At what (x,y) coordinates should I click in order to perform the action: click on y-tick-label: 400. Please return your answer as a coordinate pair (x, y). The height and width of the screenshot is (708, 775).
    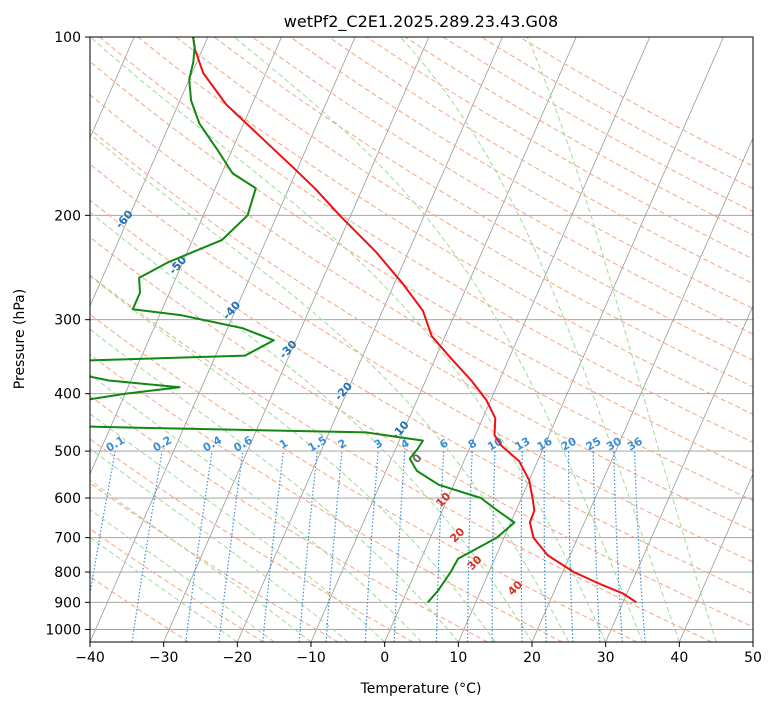
    Looking at the image, I should click on (67, 395).